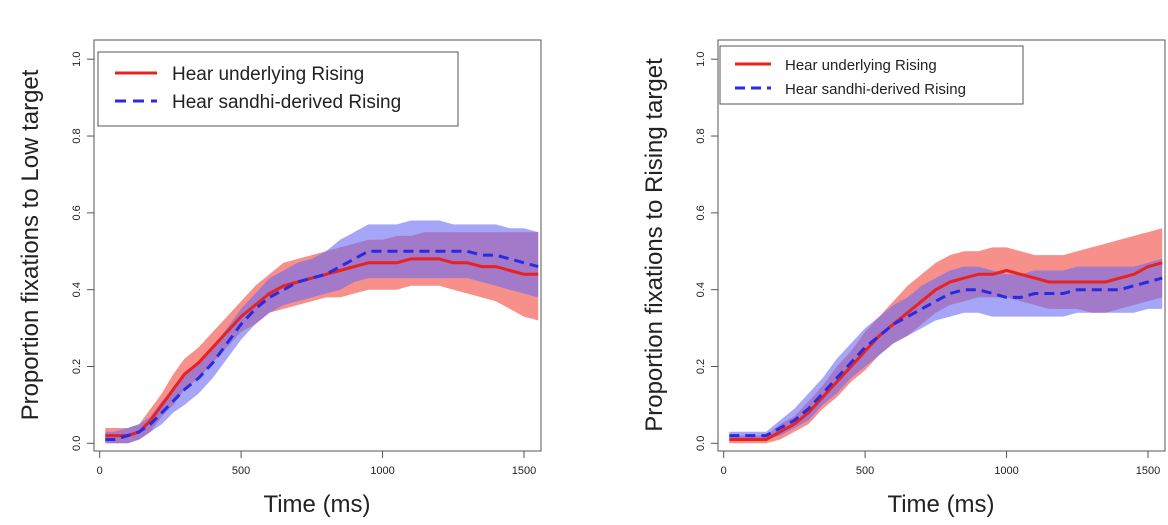  What do you see at coordinates (316, 464) in the screenshot?
I see `xaxis-left: 0 500 1000 1500` at bounding box center [316, 464].